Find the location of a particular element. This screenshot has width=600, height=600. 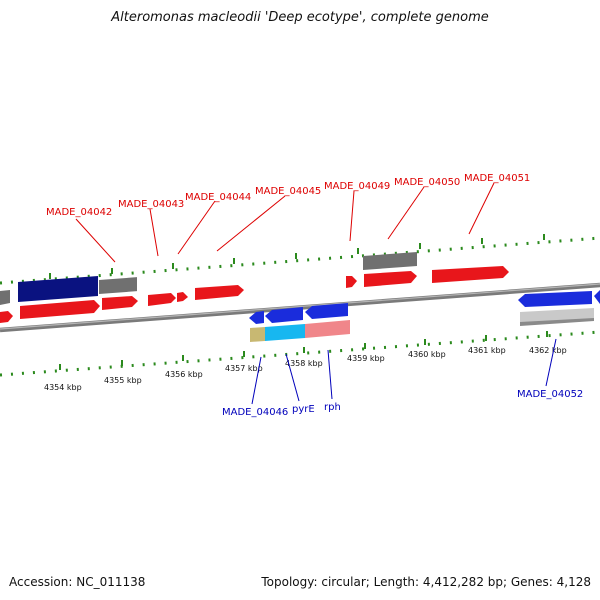

gene-label: rph is located at coordinates (332, 407).